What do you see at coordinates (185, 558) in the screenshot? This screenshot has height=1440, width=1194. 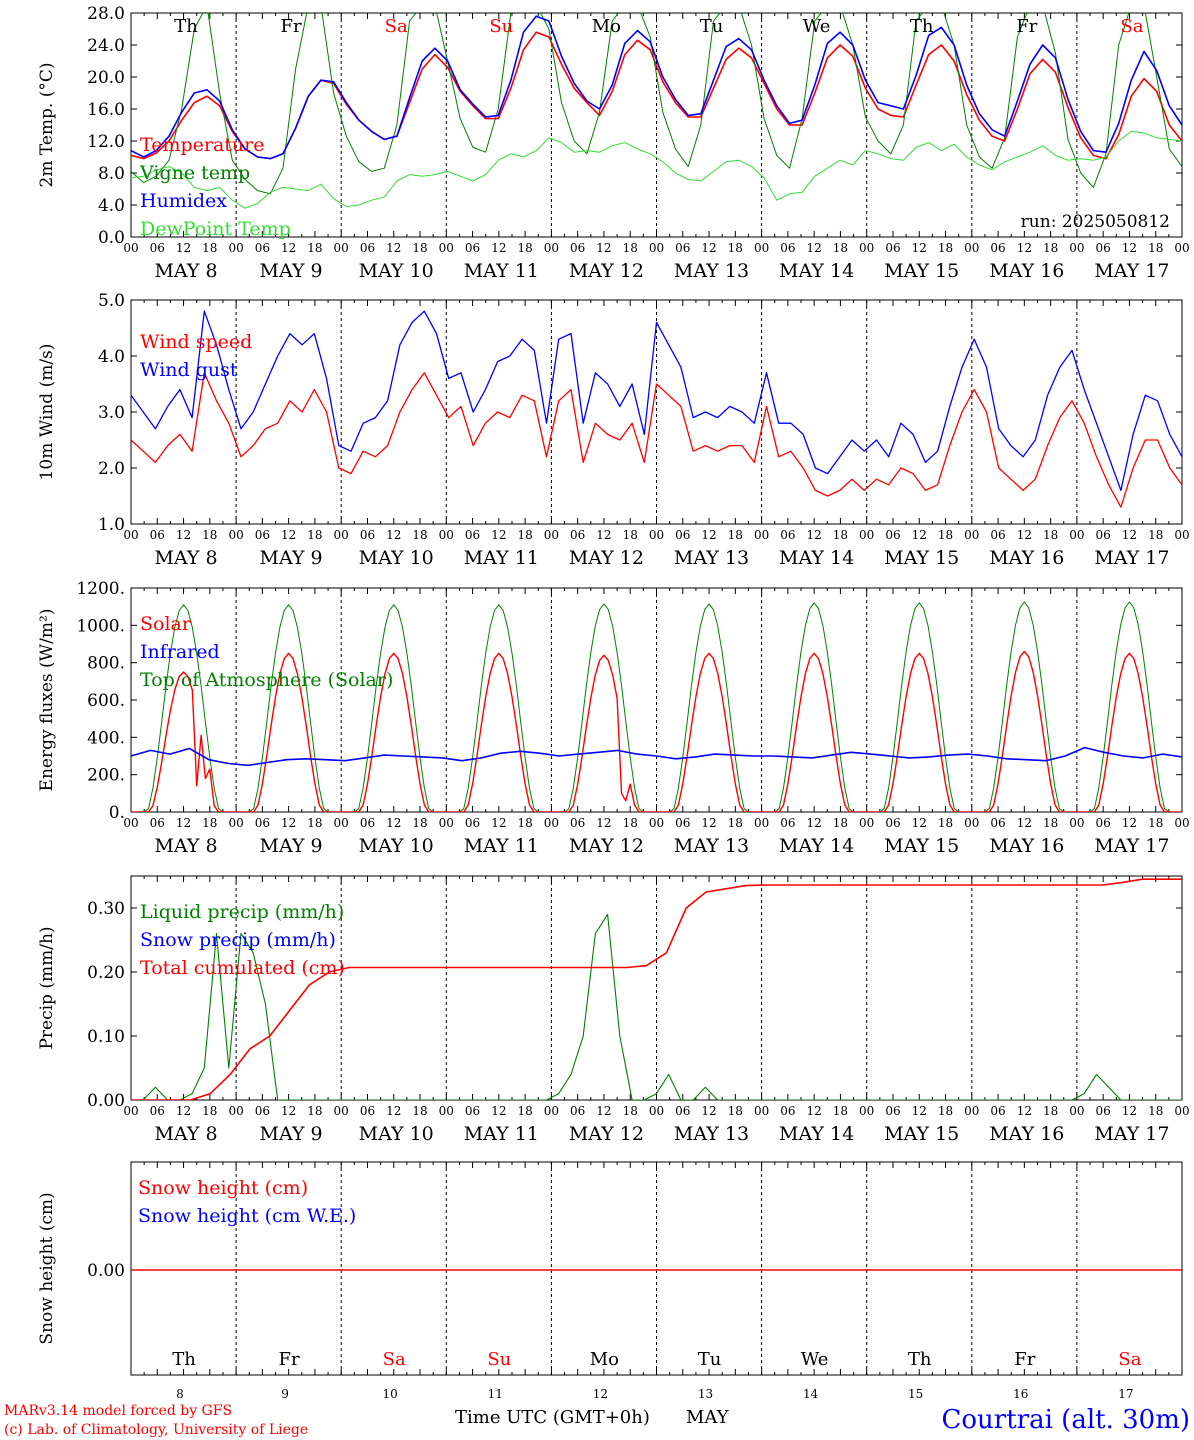 I see `date-label: MAY 8` at bounding box center [185, 558].